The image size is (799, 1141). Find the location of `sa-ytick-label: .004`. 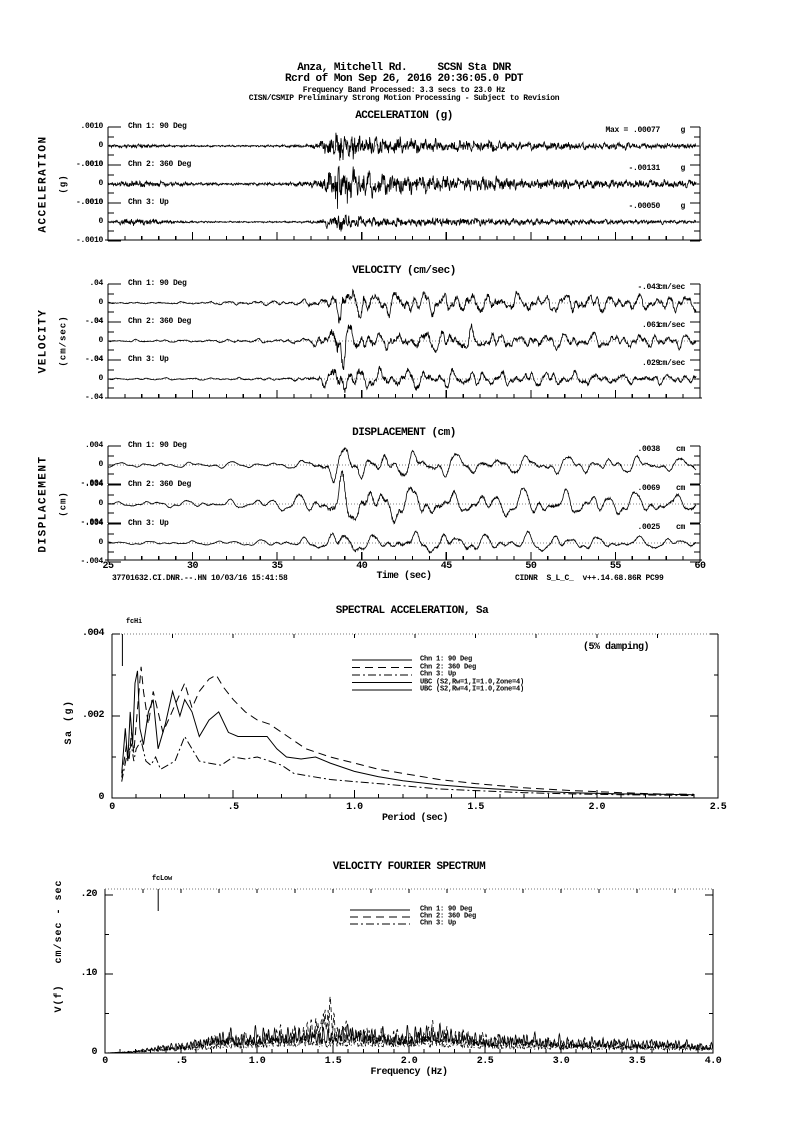

sa-ytick-label: .004 is located at coordinates (93, 633).